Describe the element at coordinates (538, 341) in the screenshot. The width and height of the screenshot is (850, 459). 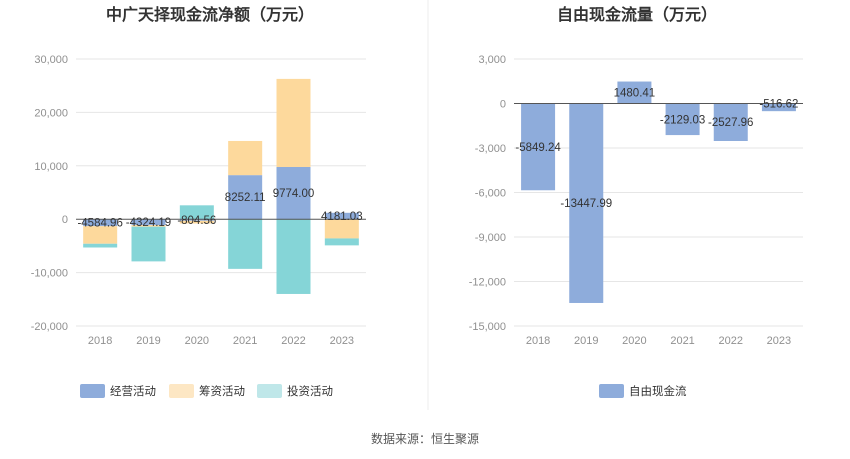
I see `right-x-tick-label: 2018` at that location.